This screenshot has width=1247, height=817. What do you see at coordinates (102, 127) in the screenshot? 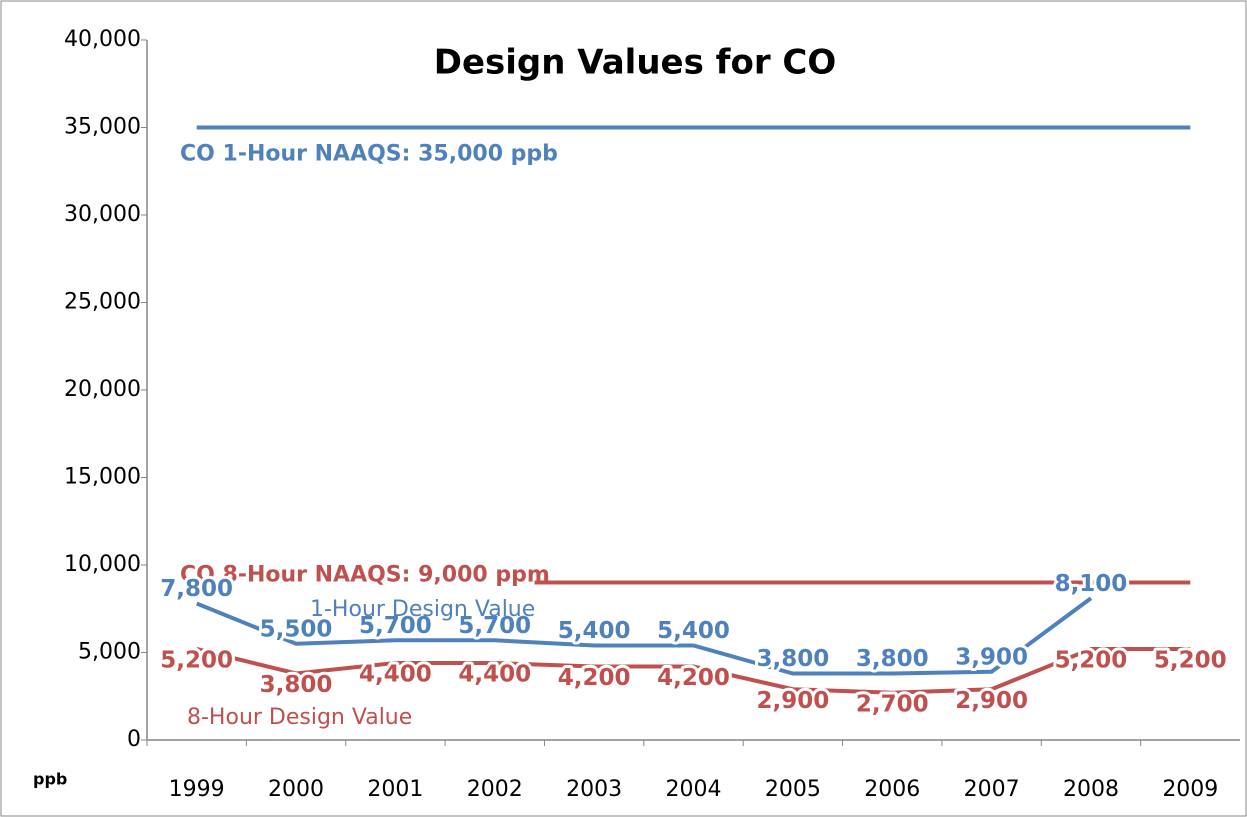
I see `y-tick-label: 35,000` at bounding box center [102, 127].